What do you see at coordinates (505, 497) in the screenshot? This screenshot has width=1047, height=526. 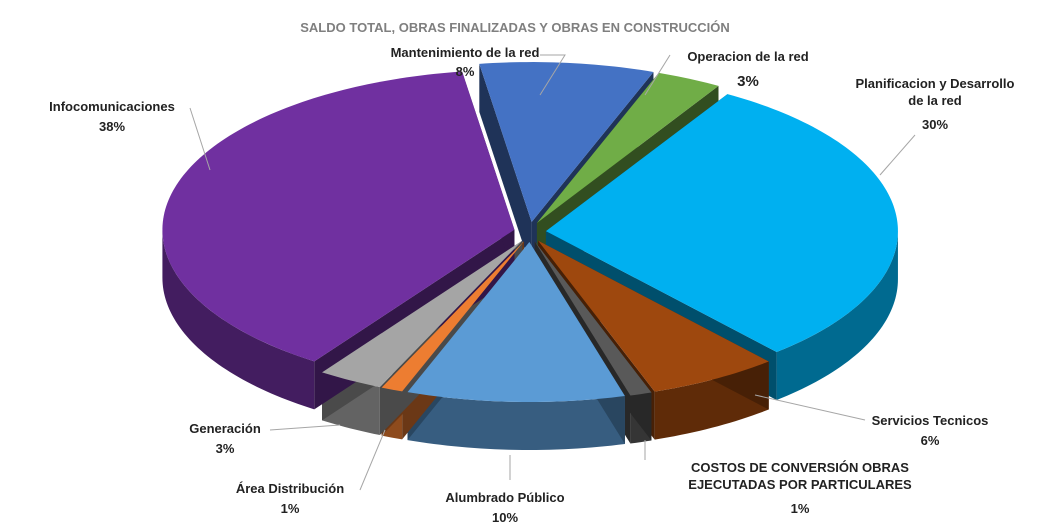 I see `slice-label: Alumbrado Público` at bounding box center [505, 497].